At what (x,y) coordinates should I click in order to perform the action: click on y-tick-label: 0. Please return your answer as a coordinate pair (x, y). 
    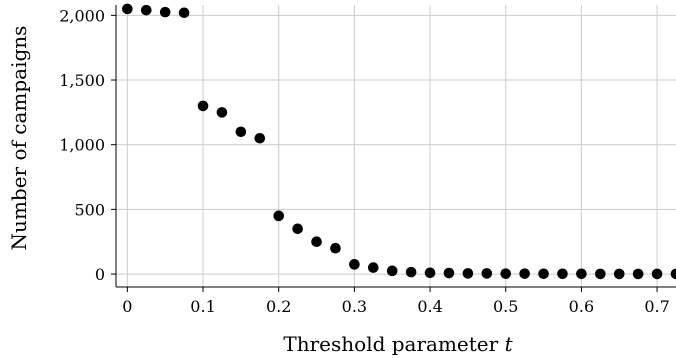
    Looking at the image, I should click on (100, 274).